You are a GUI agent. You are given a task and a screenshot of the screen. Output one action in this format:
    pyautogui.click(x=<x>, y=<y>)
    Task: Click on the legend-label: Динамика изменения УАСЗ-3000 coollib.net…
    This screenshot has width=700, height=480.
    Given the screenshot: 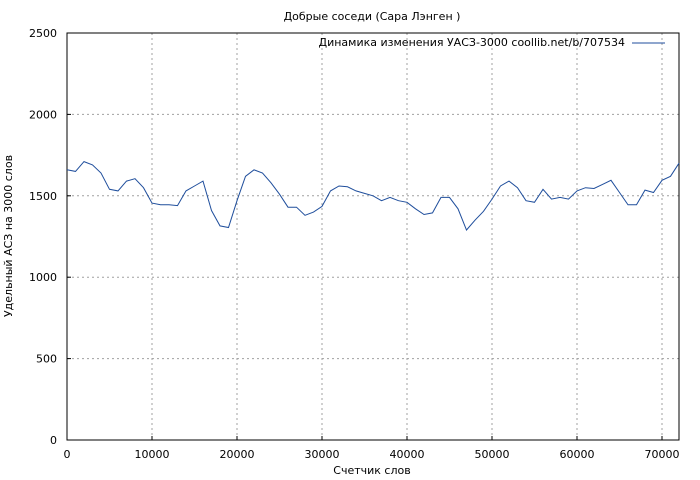 What is the action you would take?
    pyautogui.click(x=472, y=42)
    